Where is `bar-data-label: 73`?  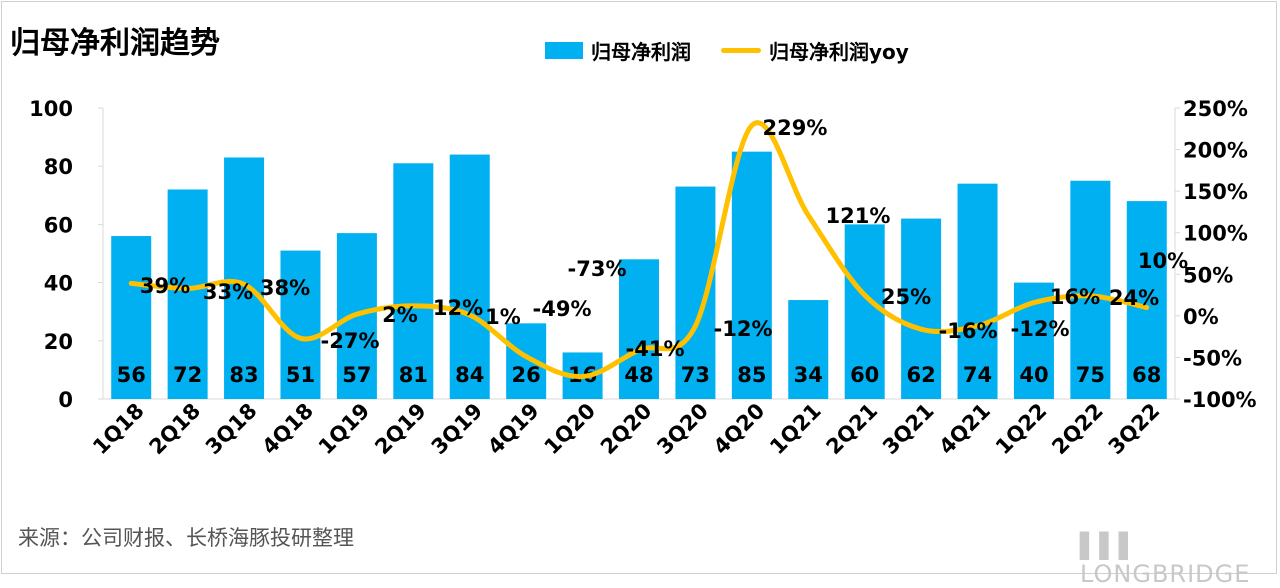 bar-data-label: 73 is located at coordinates (695, 375).